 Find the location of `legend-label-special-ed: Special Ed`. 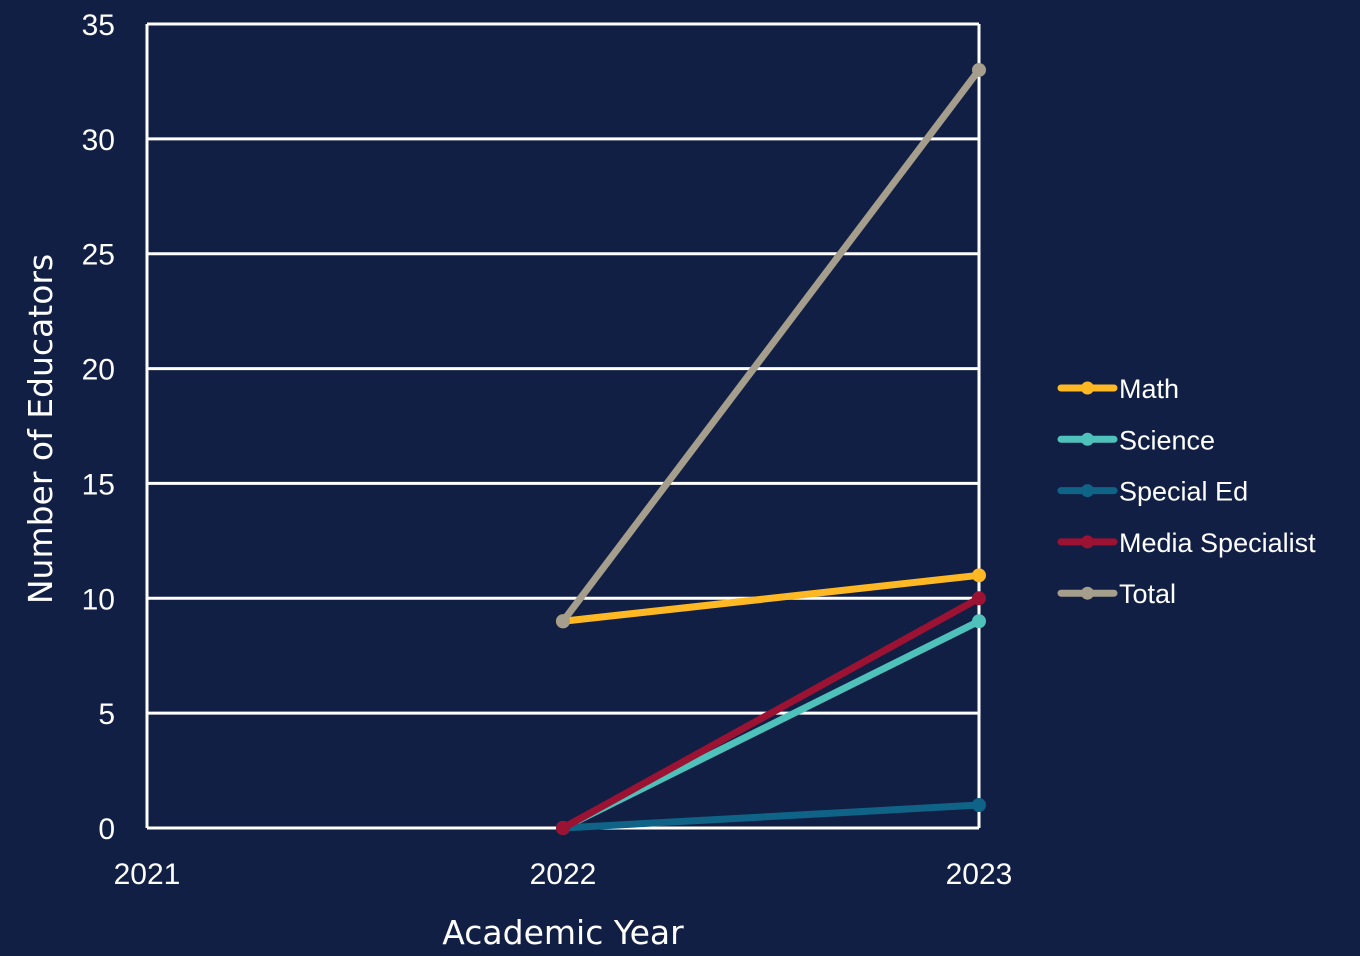

legend-label-special-ed: Special Ed is located at coordinates (1183, 492).